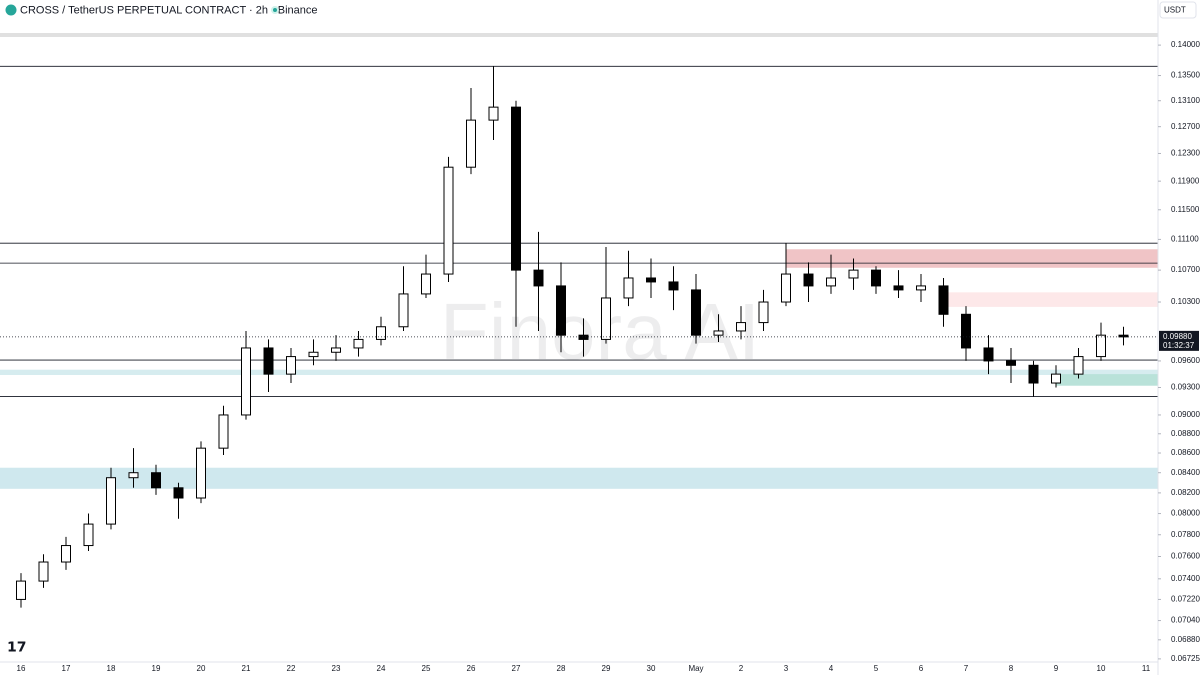 This screenshot has width=1200, height=675. I want to click on y-tick-label: 0.11500, so click(1185, 209).